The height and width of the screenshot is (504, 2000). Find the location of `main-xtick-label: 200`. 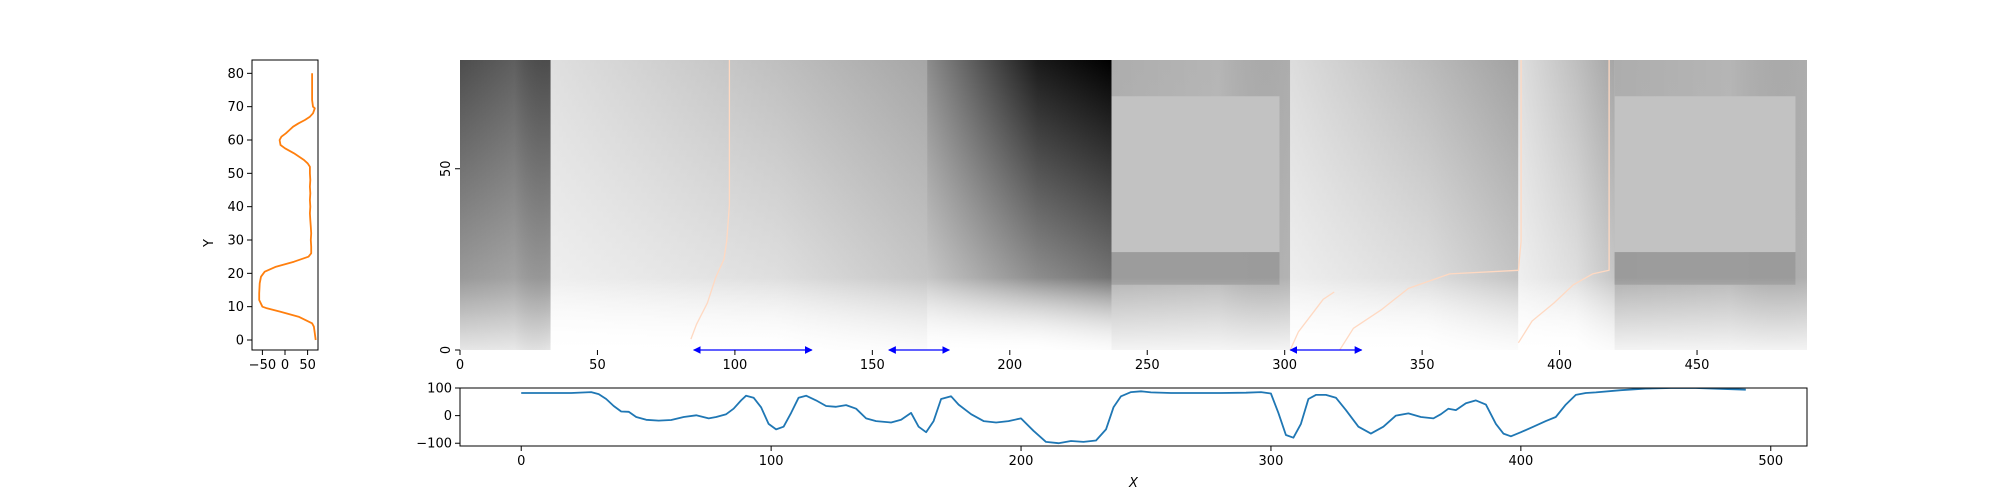

main-xtick-label: 200 is located at coordinates (1009, 365).